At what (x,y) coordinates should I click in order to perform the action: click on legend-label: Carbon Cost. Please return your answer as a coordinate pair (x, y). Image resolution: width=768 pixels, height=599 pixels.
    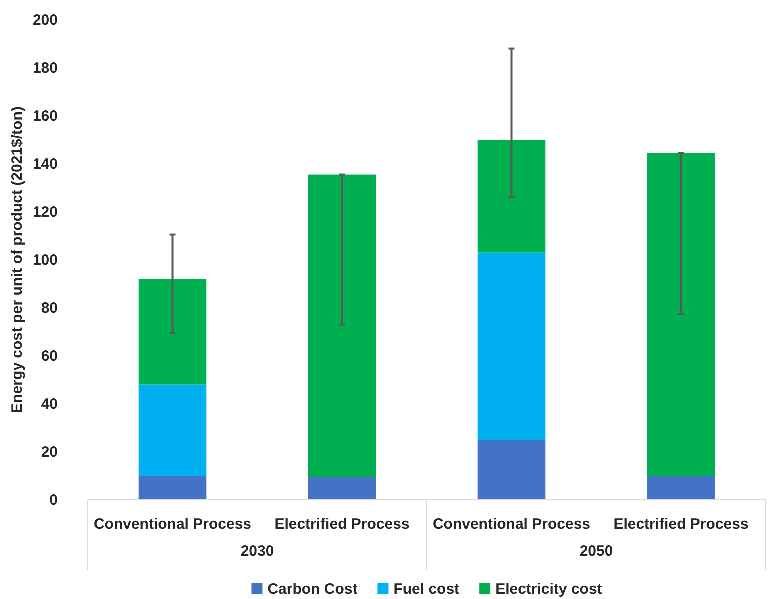
    Looking at the image, I should click on (313, 589).